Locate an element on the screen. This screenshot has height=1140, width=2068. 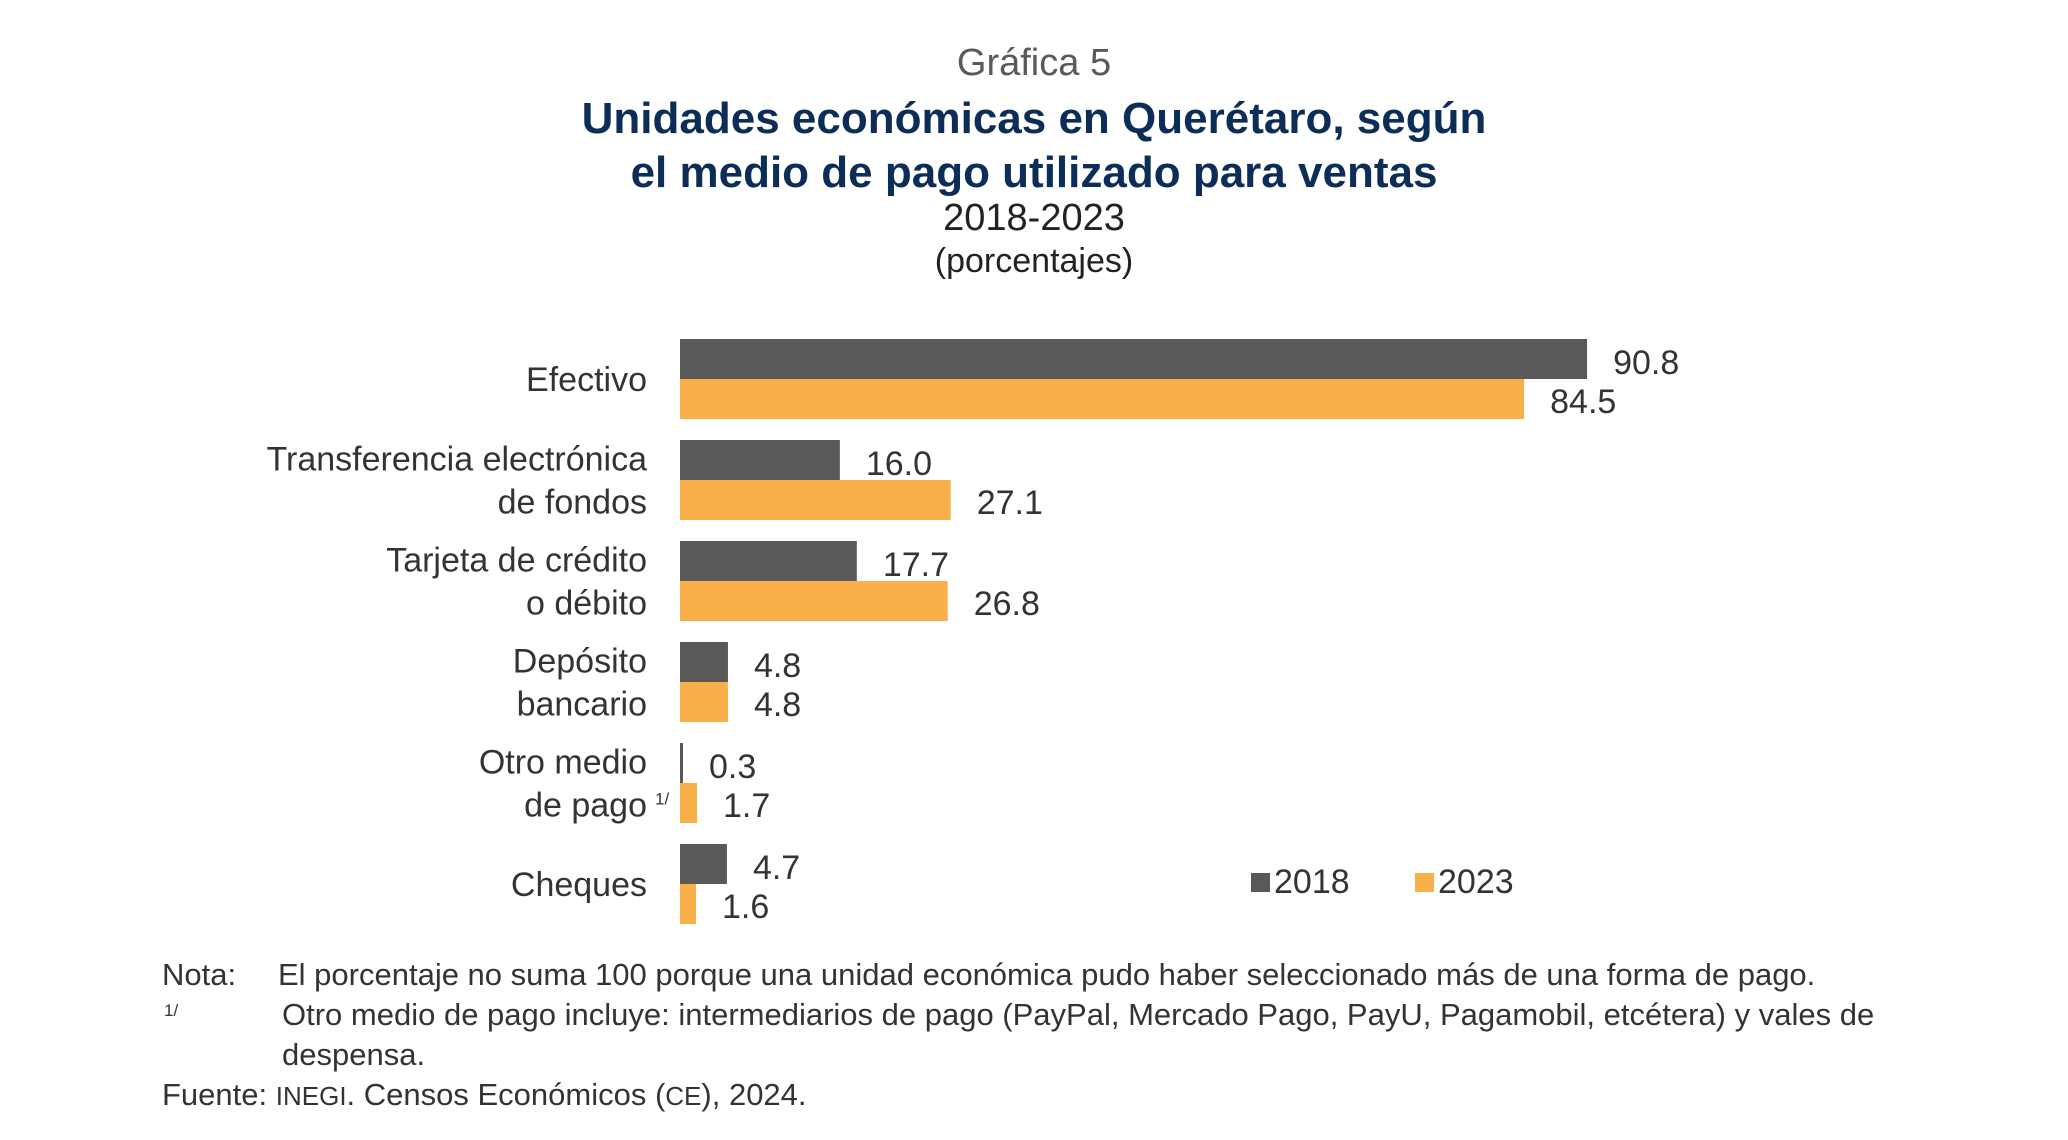
data-label: 90.8 is located at coordinates (1646, 363).